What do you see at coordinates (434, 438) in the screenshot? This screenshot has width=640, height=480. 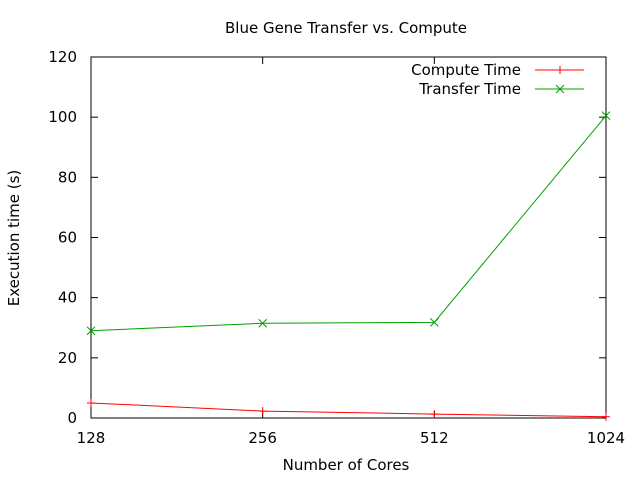 I see `x-tick-label: 512` at bounding box center [434, 438].